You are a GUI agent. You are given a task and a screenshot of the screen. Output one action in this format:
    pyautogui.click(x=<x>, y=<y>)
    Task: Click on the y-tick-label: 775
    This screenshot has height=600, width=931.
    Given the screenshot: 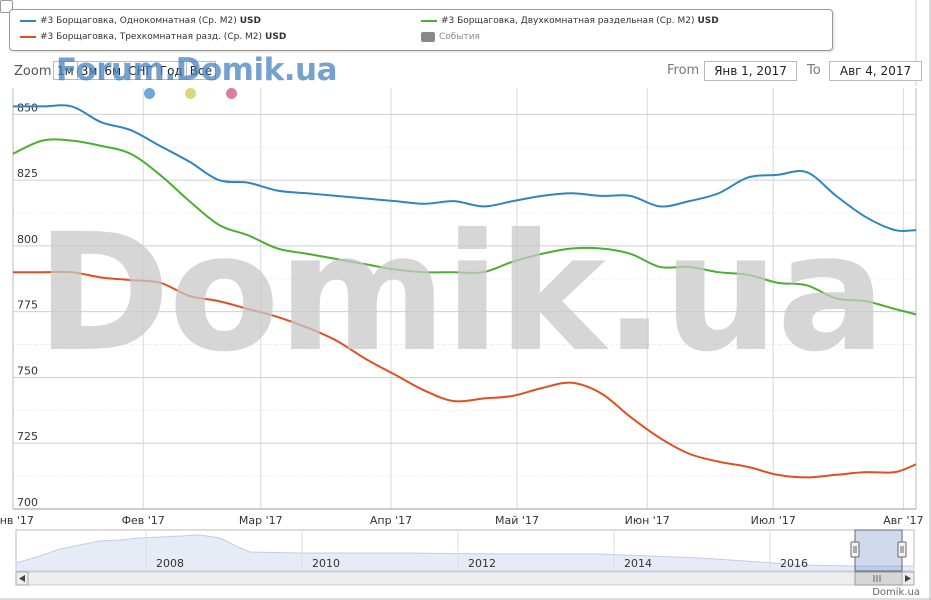 What is the action you would take?
    pyautogui.click(x=27, y=305)
    